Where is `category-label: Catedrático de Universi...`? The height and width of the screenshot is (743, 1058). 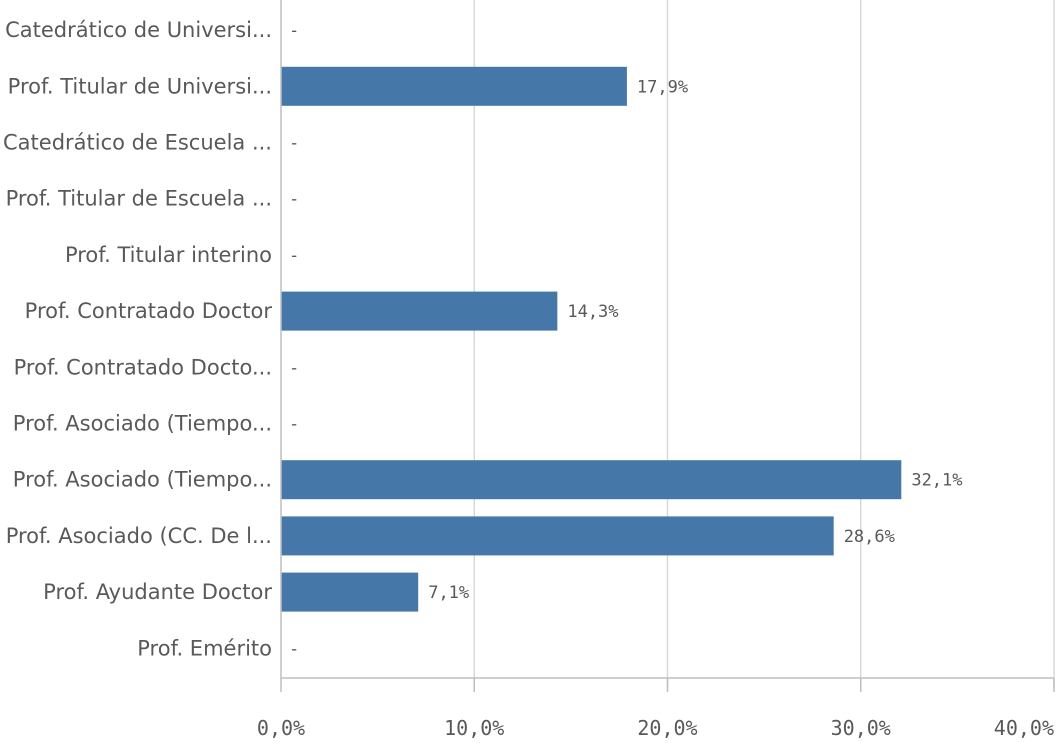
category-label: Catedrático de Universi... is located at coordinates (138, 30).